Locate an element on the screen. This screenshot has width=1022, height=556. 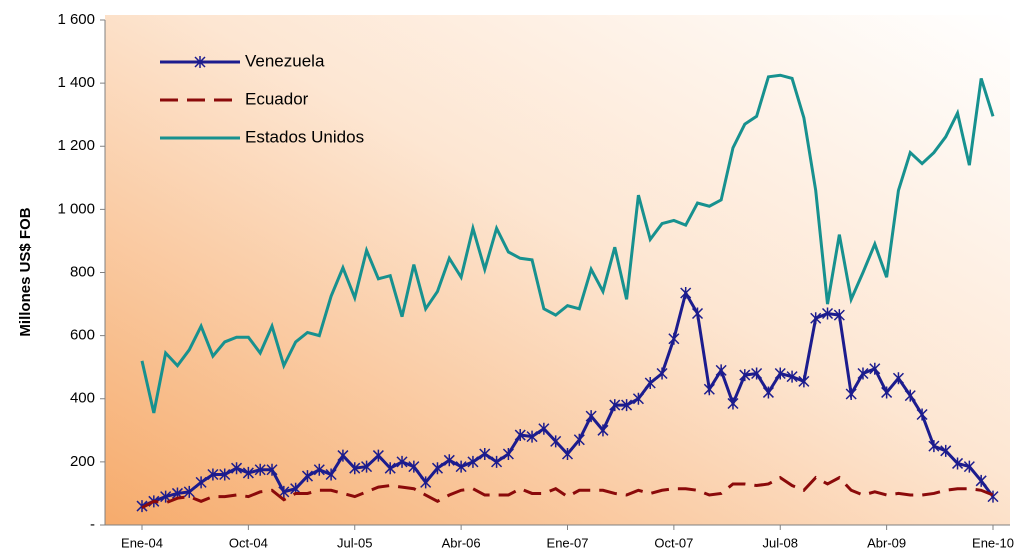
legend-label: Venezuela is located at coordinates (285, 60).